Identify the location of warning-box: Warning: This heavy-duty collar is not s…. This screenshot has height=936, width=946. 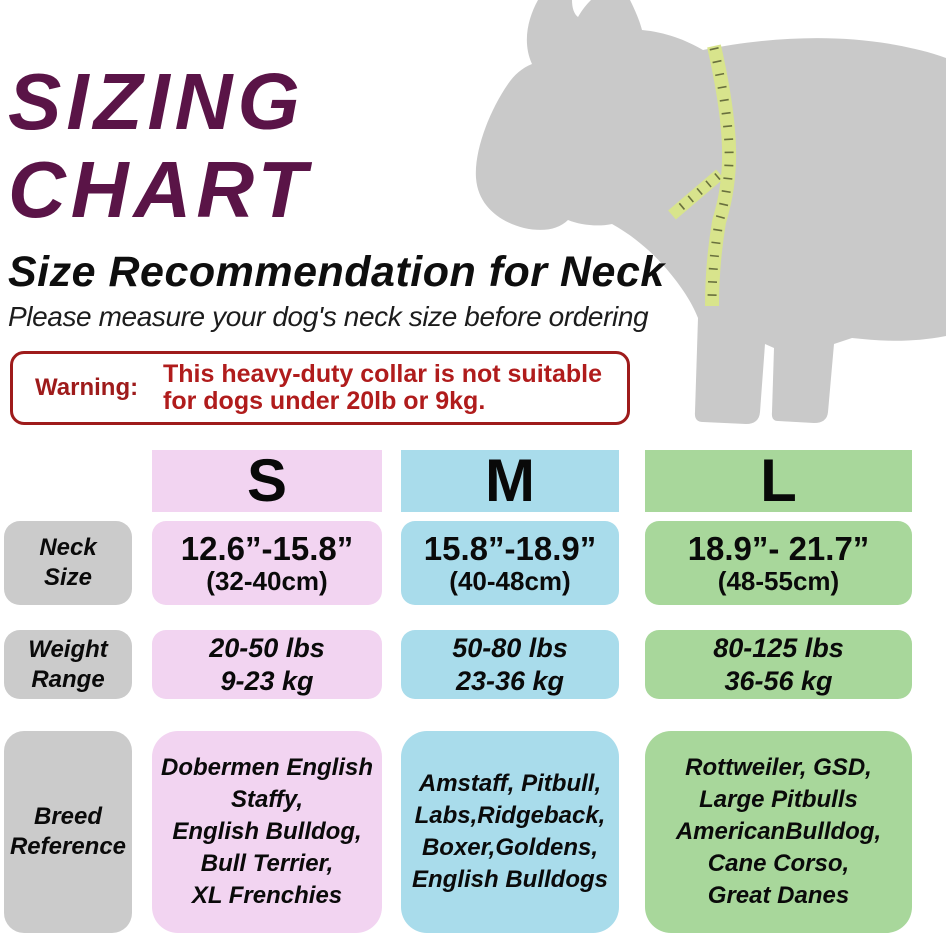
(320, 388).